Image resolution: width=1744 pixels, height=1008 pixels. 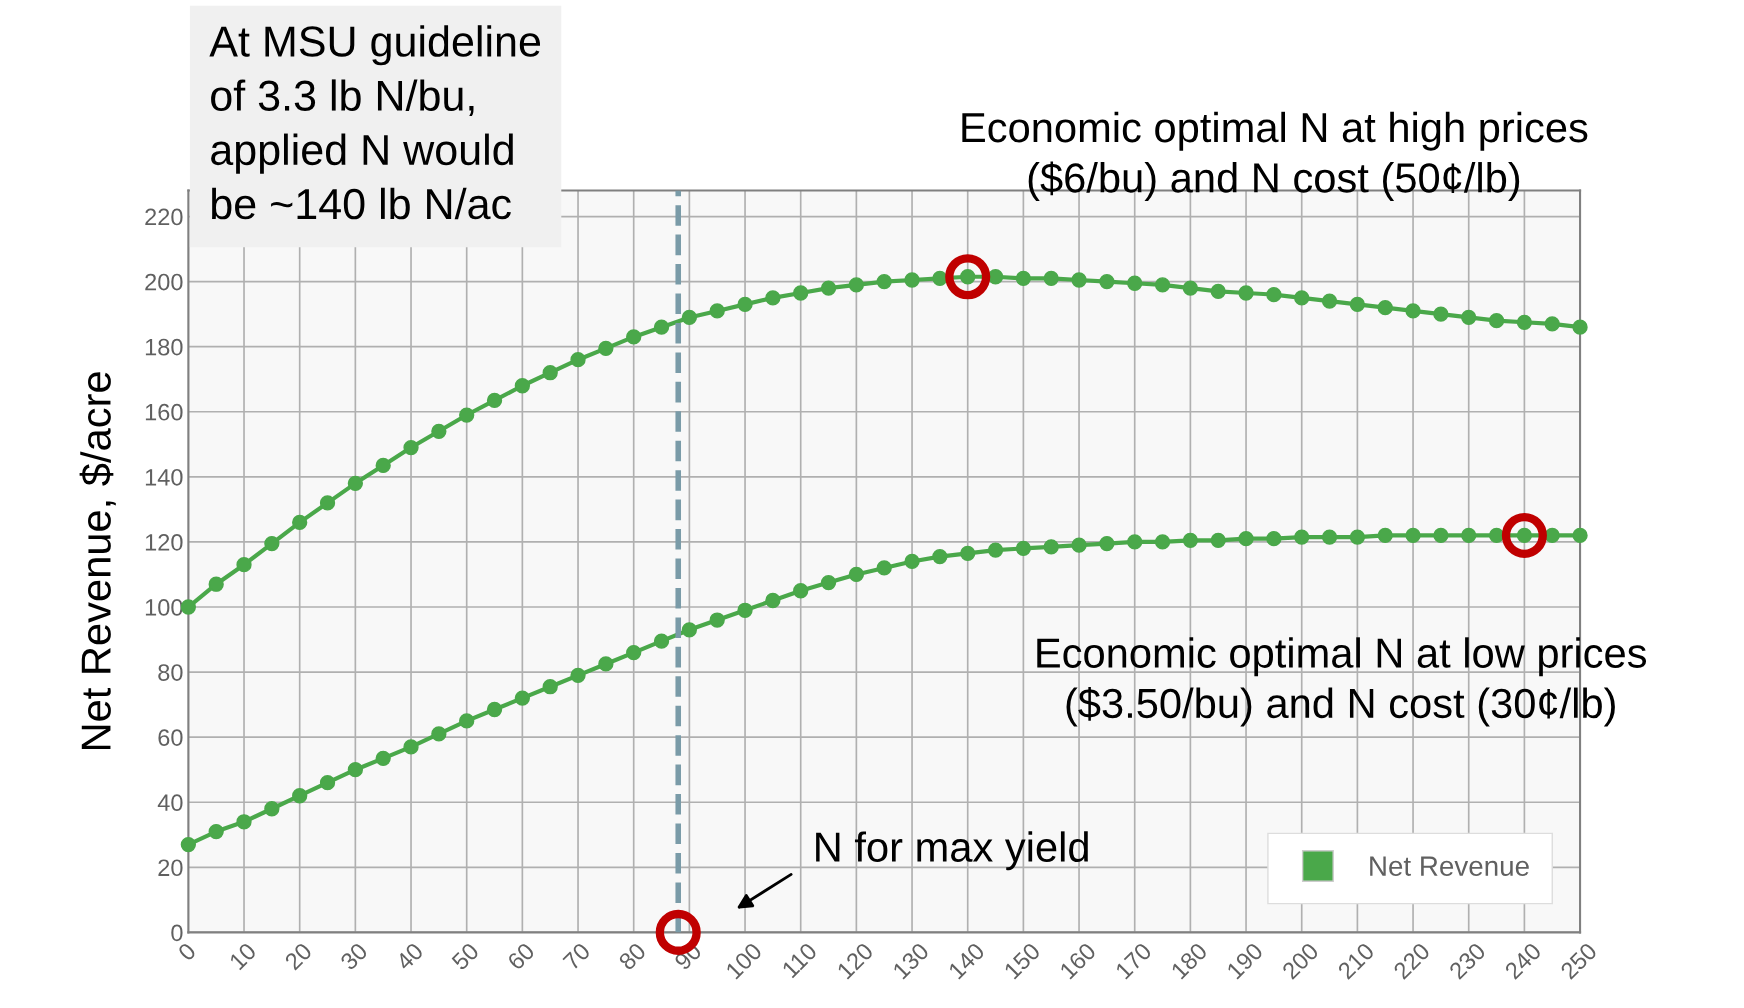 I want to click on x-tick-label: 110, so click(x=799, y=960).